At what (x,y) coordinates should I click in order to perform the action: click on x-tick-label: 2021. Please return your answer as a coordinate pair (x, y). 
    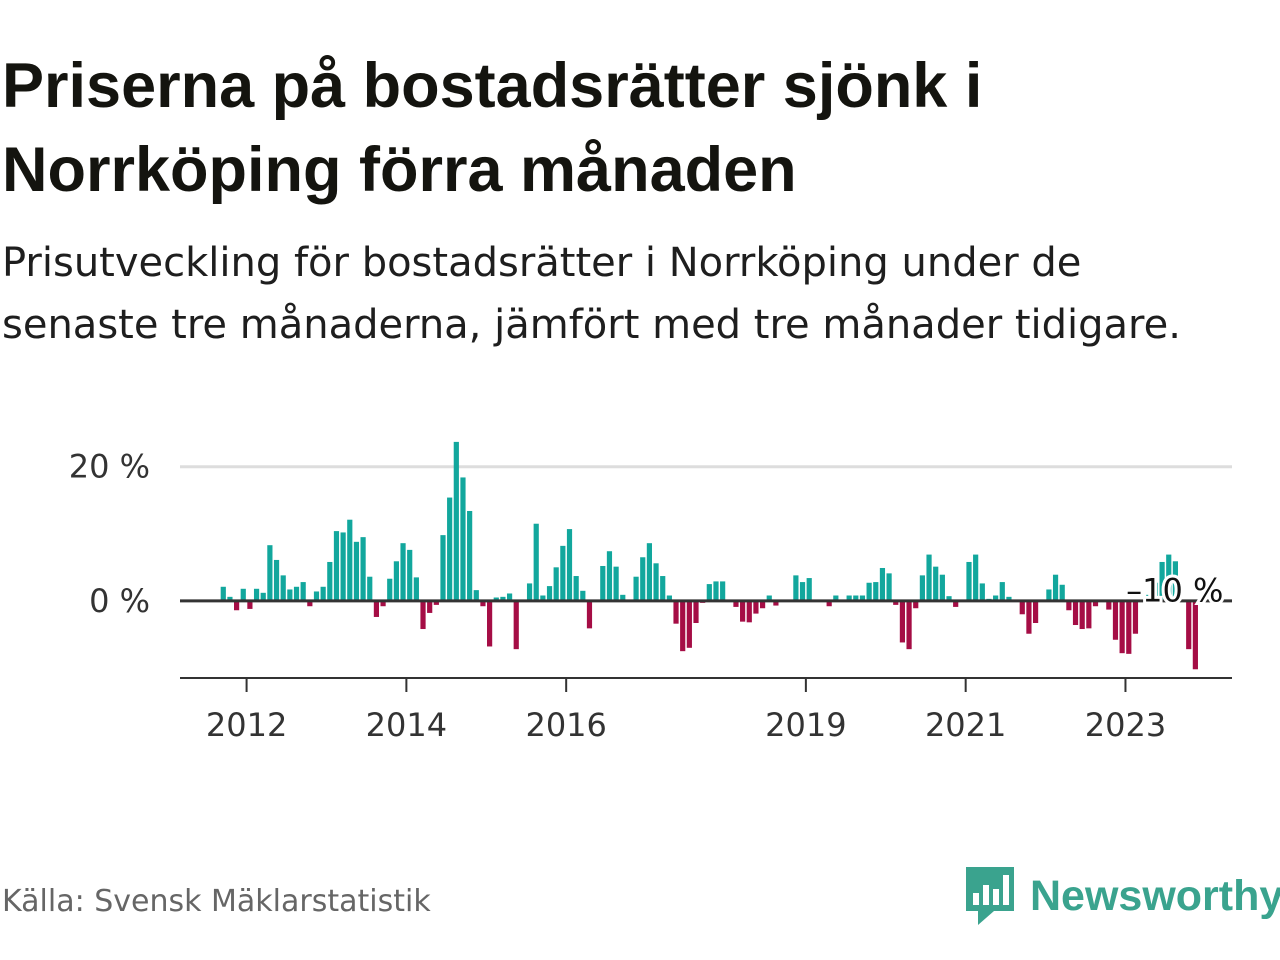
    Looking at the image, I should click on (965, 725).